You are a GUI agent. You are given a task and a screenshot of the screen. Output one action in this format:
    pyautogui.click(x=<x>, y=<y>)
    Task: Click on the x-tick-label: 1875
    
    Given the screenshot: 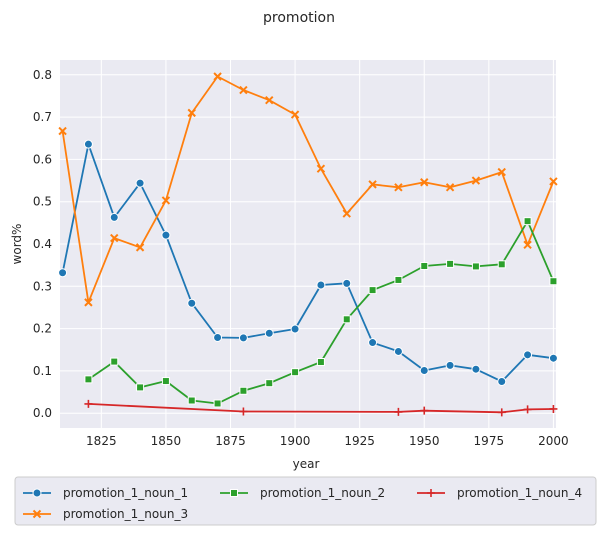 What is the action you would take?
    pyautogui.click(x=230, y=441)
    